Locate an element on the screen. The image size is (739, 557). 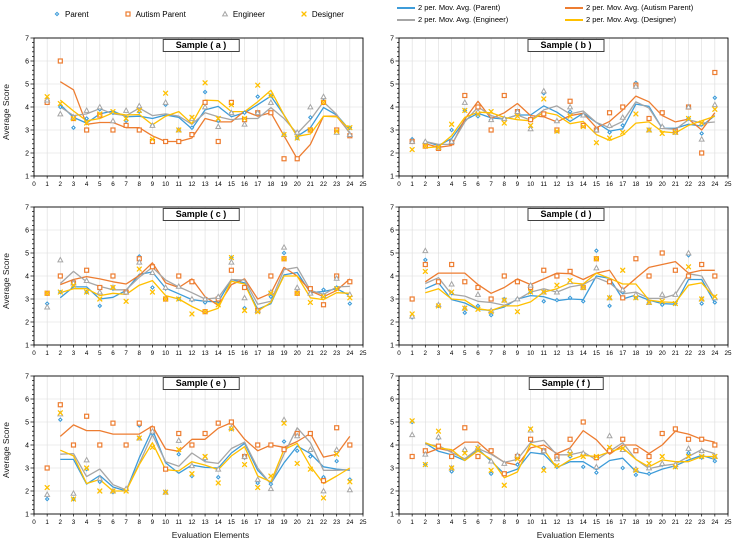
legend-label-mavg-designer: 2 per. Mov. Avg. (Designer) is located at coordinates (631, 19).